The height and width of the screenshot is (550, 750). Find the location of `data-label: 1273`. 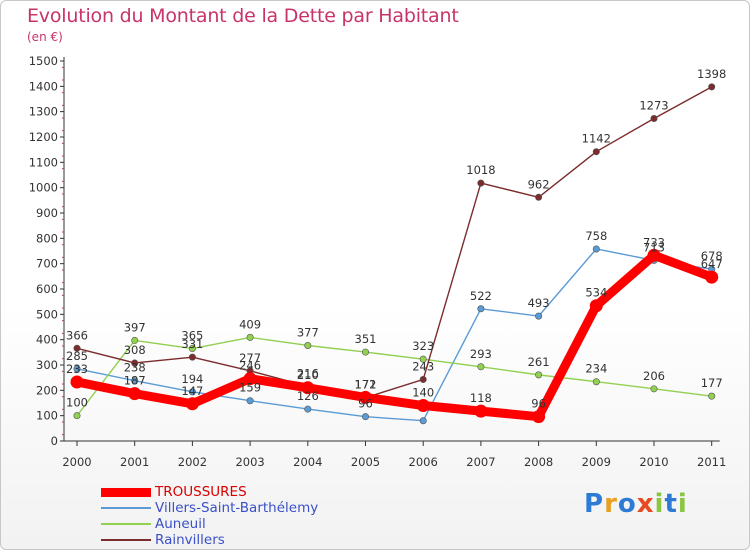

data-label: 1273 is located at coordinates (653, 106).